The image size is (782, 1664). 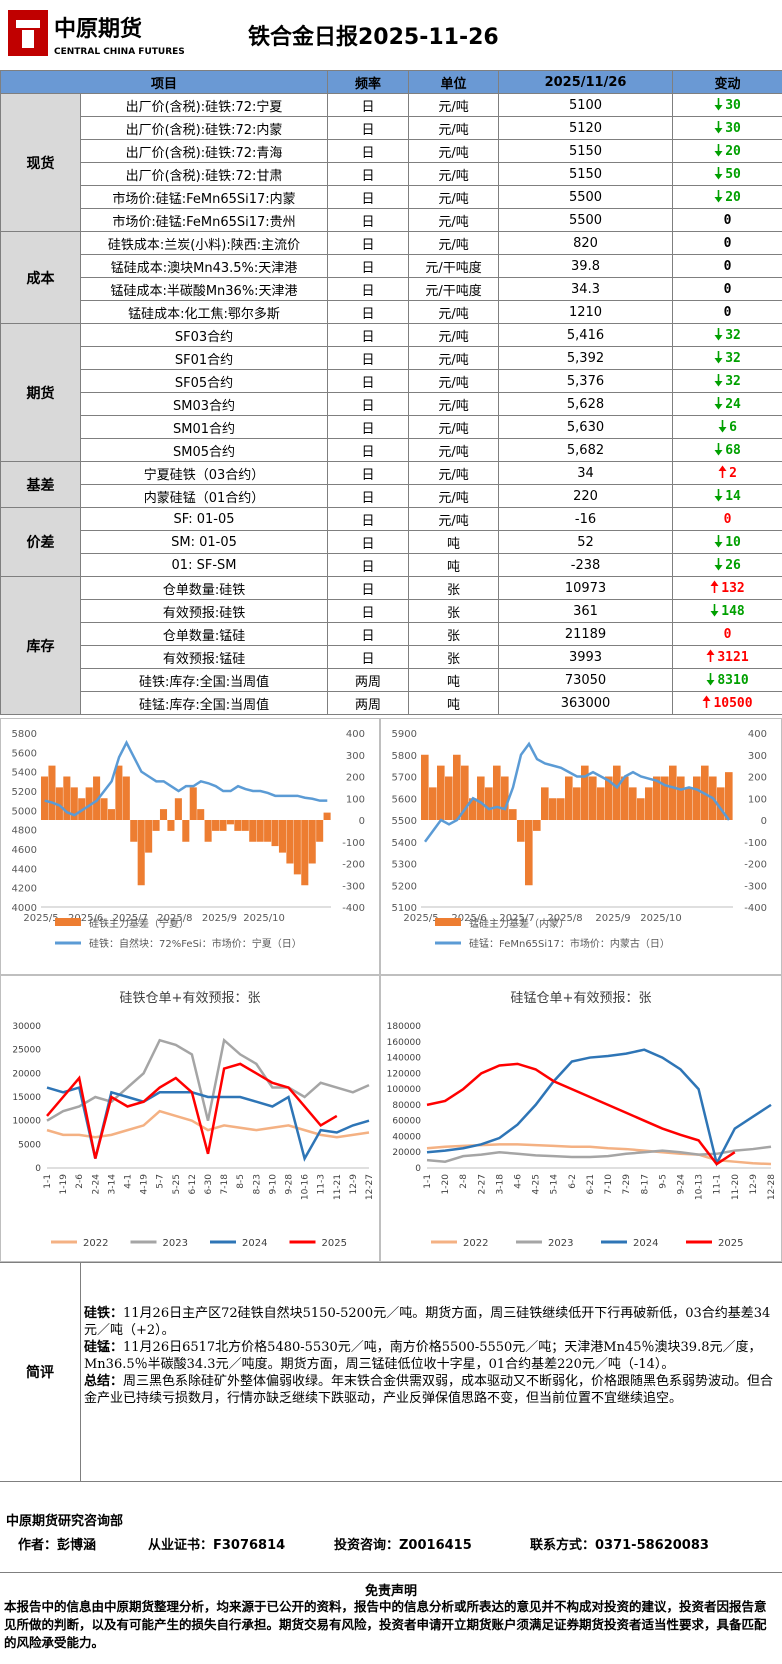 What do you see at coordinates (204, 128) in the screenshot?
I see `cell-item: 出厂价(含税):硅铁:72:内蒙` at bounding box center [204, 128].